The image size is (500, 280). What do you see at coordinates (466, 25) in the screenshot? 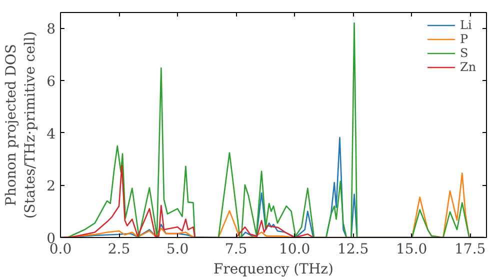
I see `legend-label: Li` at bounding box center [466, 25].